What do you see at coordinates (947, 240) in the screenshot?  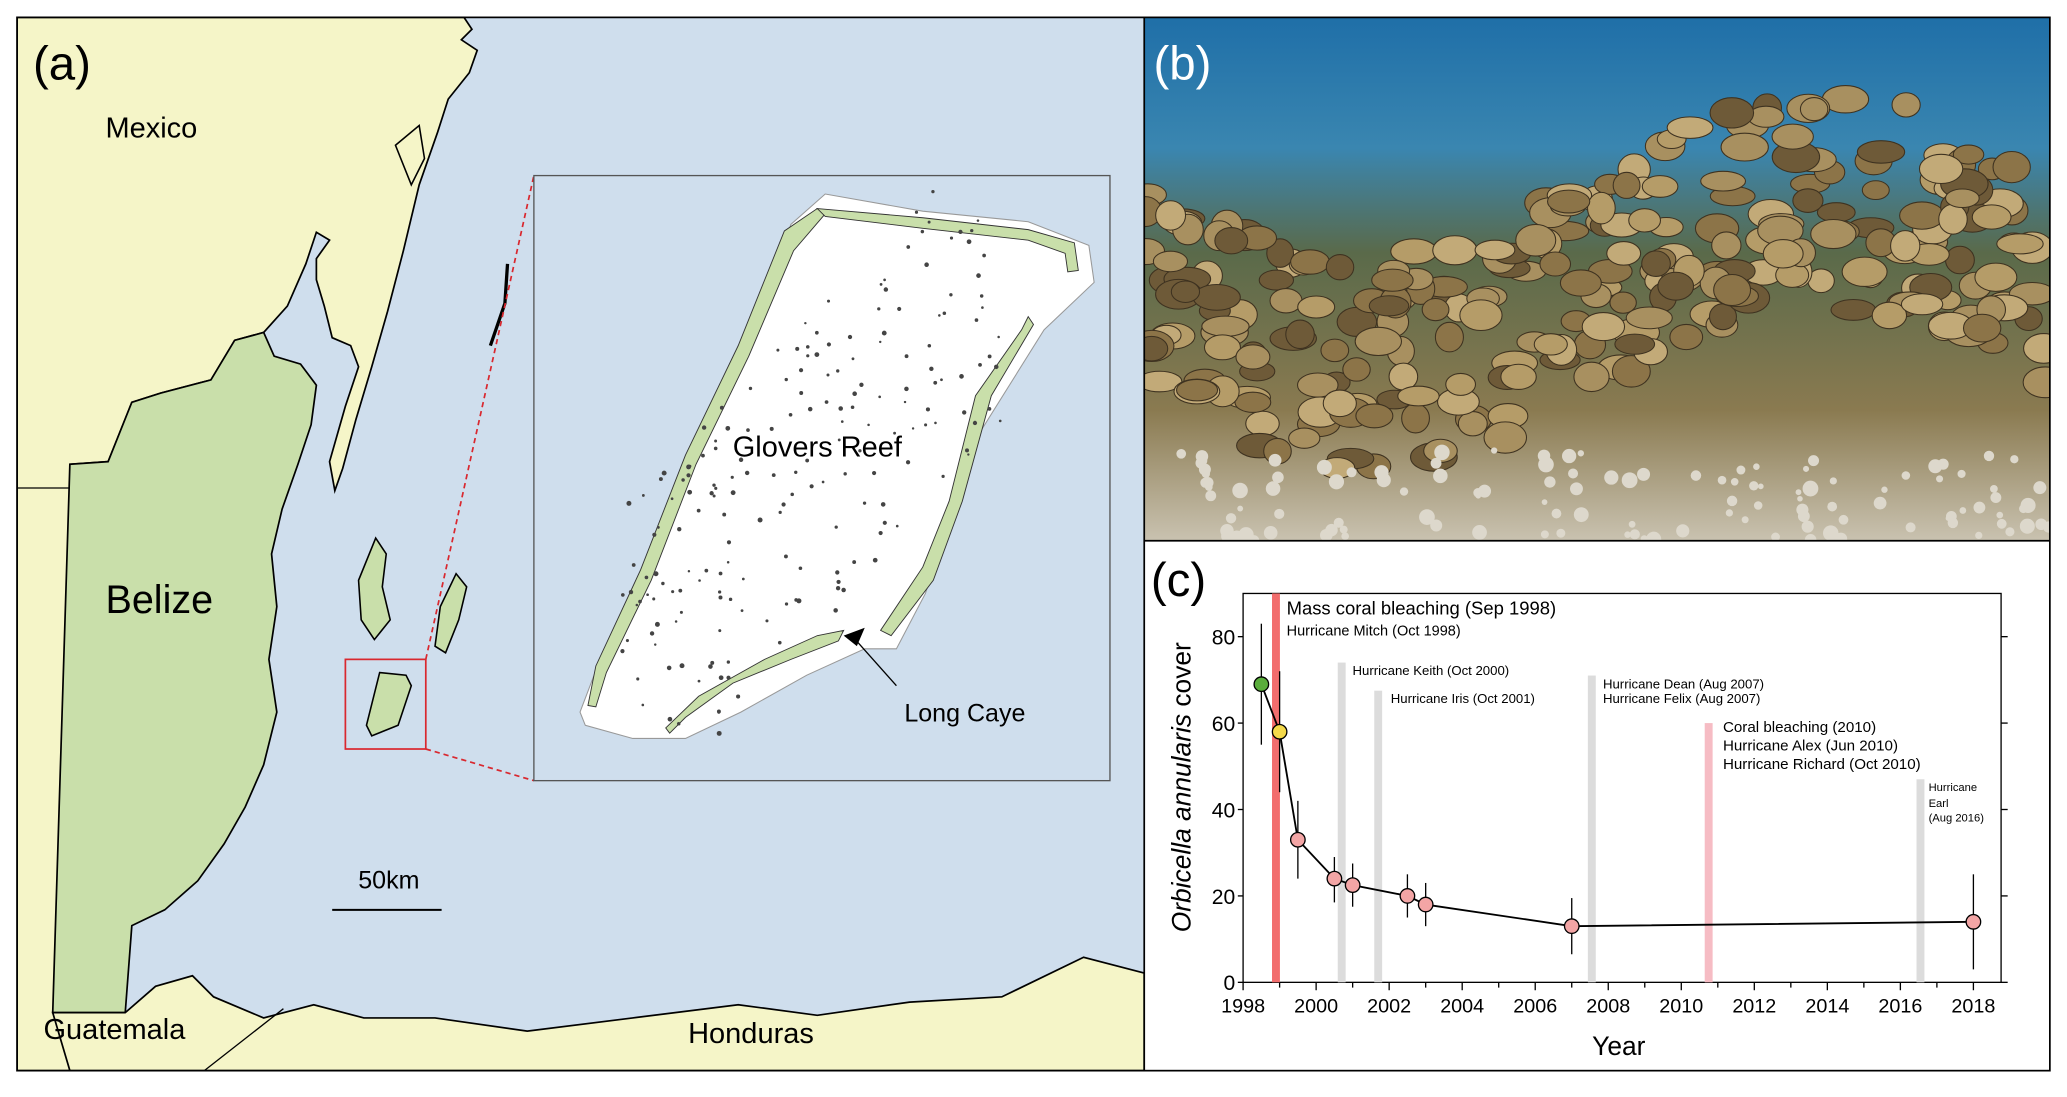 I see `reef-rim-north` at bounding box center [947, 240].